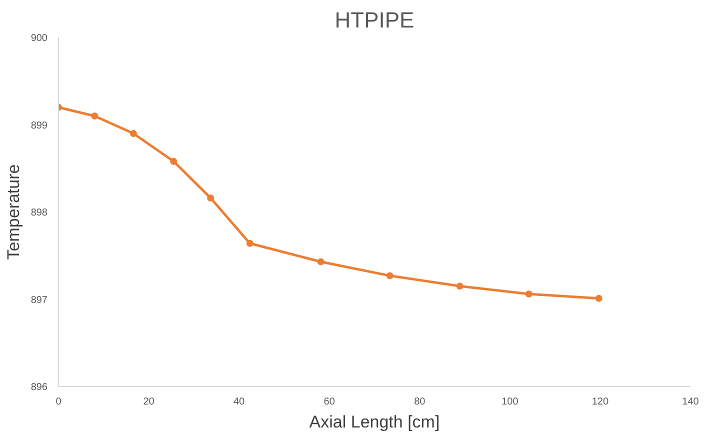 Image resolution: width=714 pixels, height=438 pixels. What do you see at coordinates (691, 402) in the screenshot?
I see `x-tick-label: 140` at bounding box center [691, 402].